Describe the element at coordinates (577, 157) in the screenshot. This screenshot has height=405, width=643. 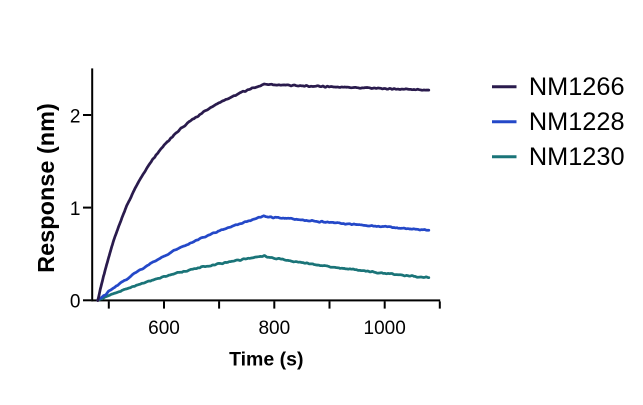
I see `svg-text: NM1230` at that location.